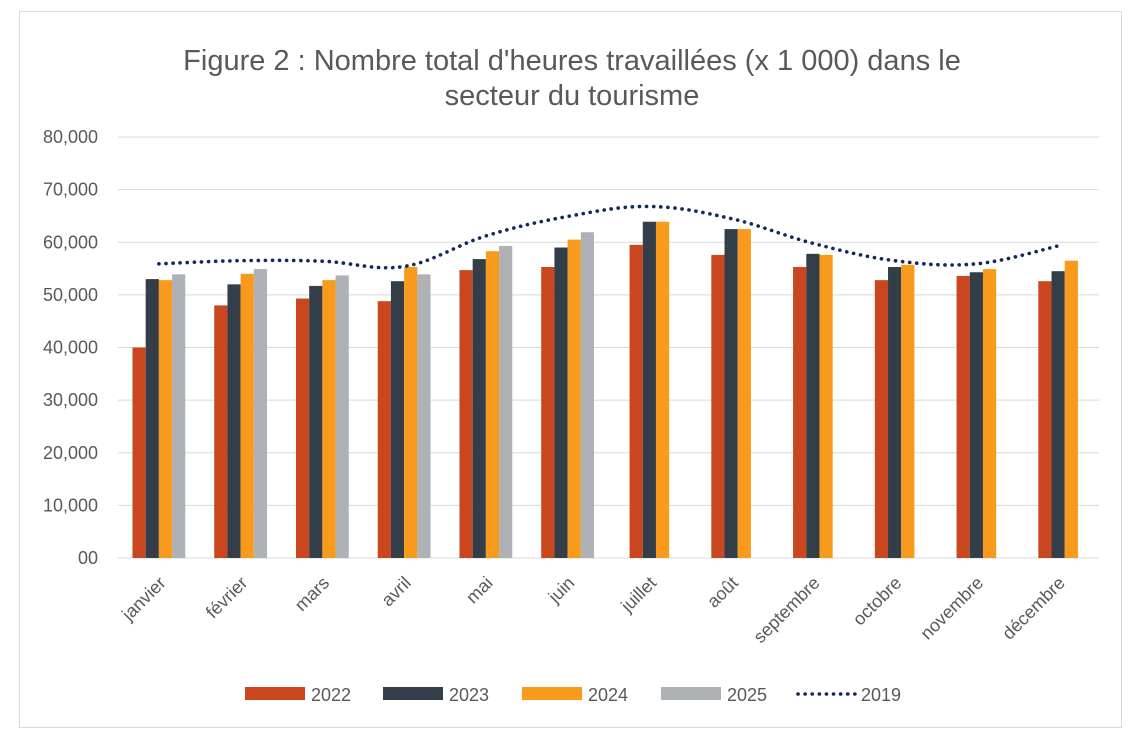  Describe the element at coordinates (574, 398) in the screenshot. I see `bar-2024-juin` at that location.